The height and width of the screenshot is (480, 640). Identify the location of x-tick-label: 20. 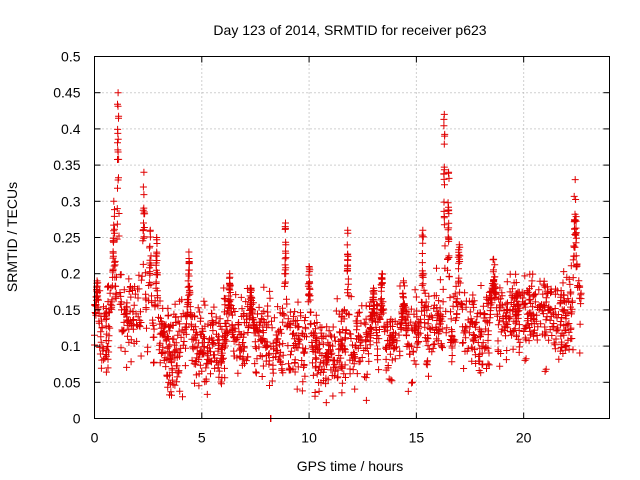
(524, 438).